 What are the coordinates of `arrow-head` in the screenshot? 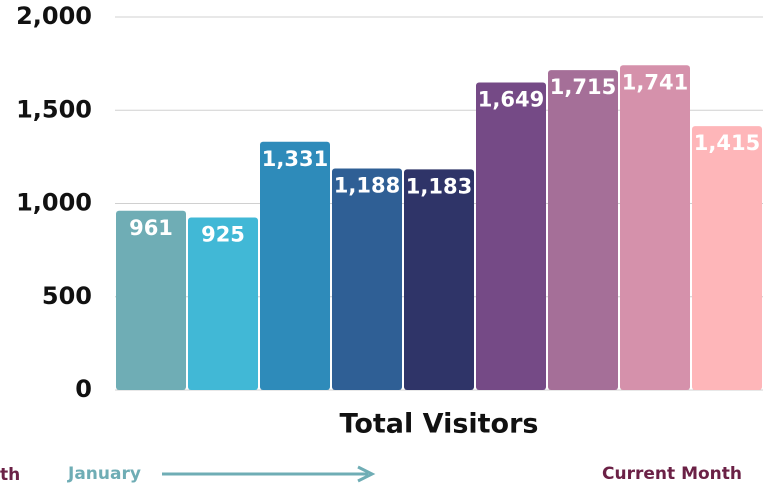 It's located at (366, 474).